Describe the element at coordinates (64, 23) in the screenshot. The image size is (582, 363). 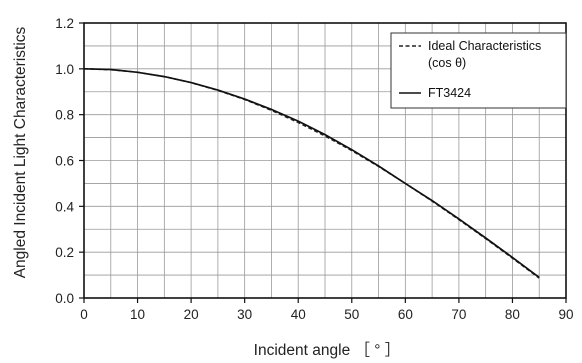
I see `y-tick-label: 1.2` at that location.